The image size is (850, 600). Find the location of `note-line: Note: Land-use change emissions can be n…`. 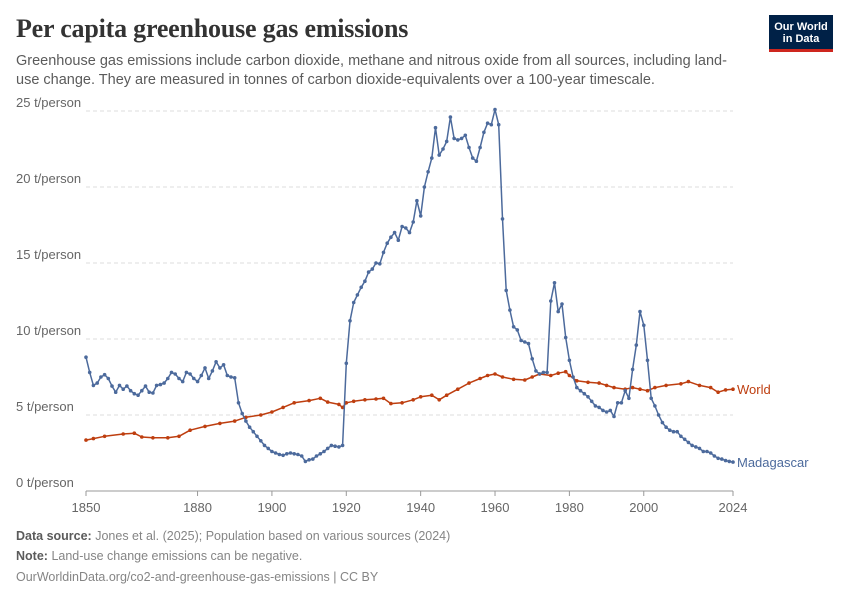

note-line: Note: Land-use change emissions can be n… is located at coordinates (159, 556).